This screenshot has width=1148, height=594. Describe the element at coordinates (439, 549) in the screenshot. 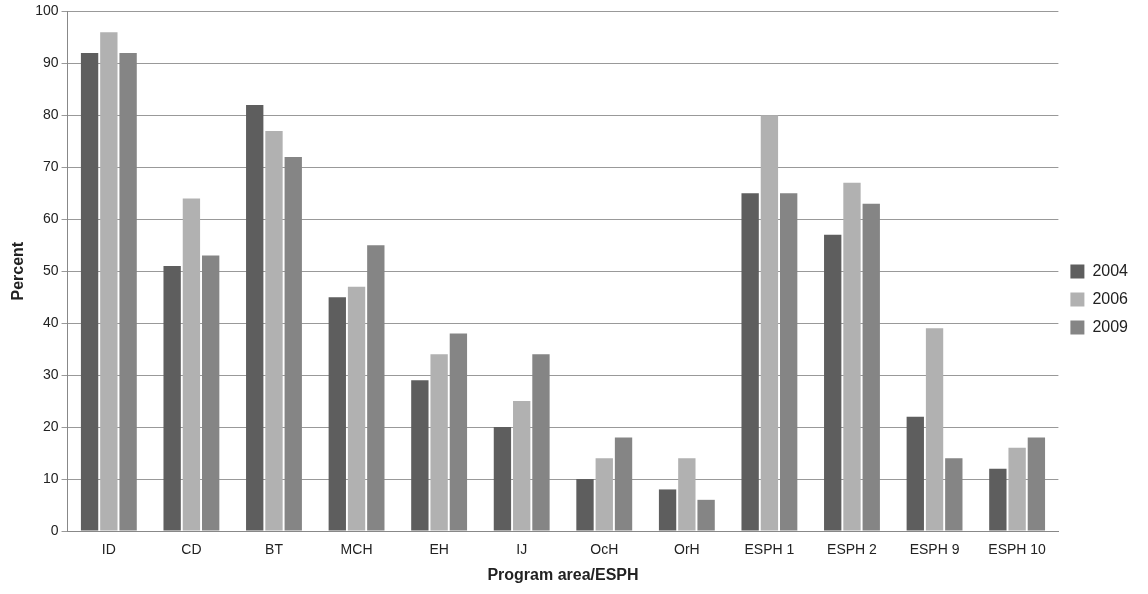

I see `x-tick-label: EH` at that location.